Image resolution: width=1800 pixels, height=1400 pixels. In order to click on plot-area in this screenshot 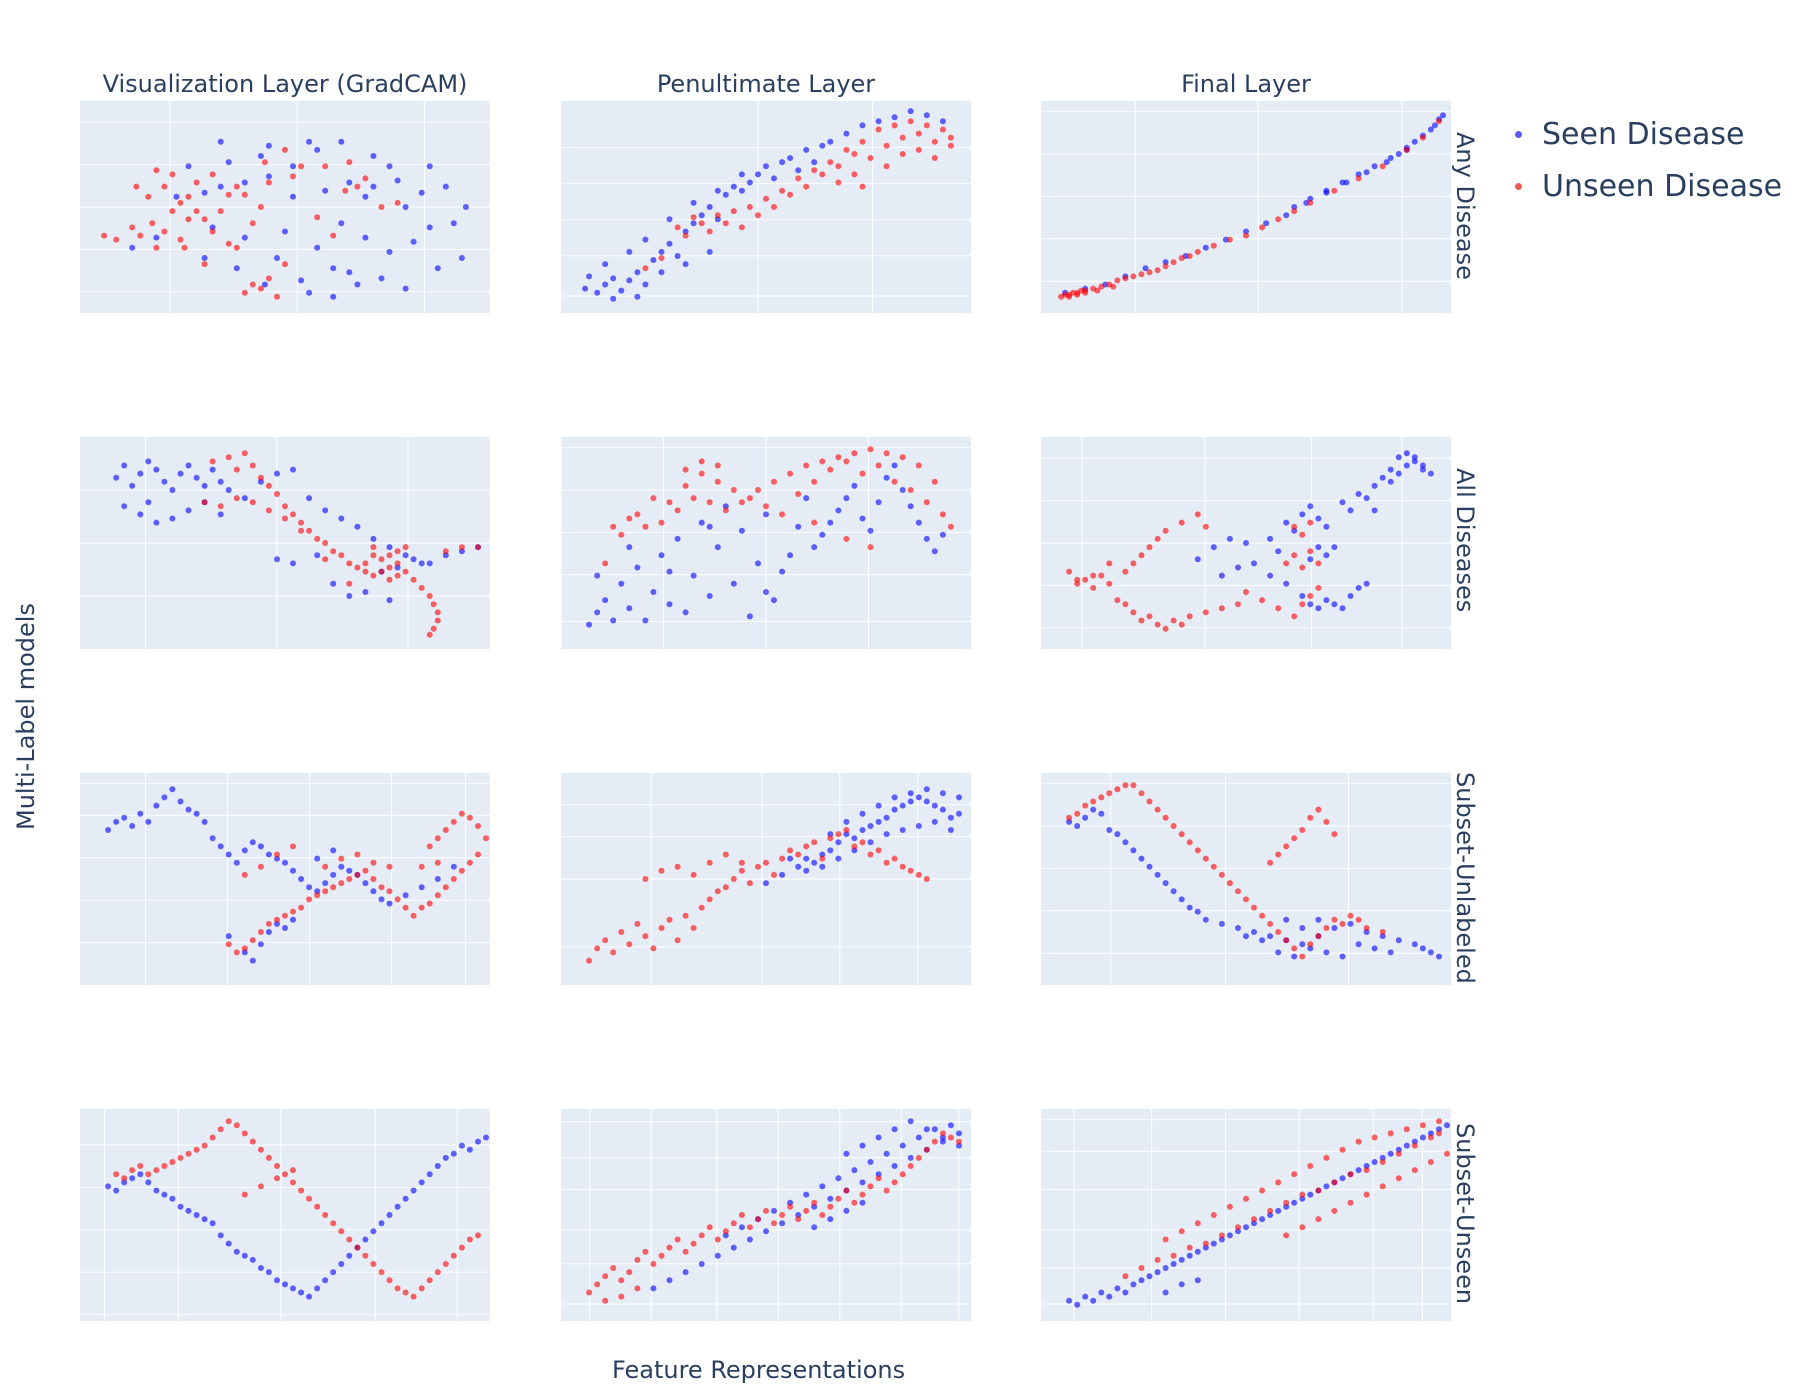, I will do `click(285, 879)`.